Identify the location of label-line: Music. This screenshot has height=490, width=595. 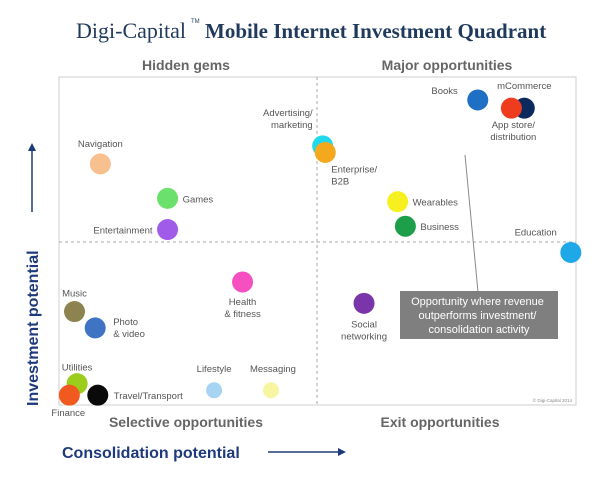
(74, 294).